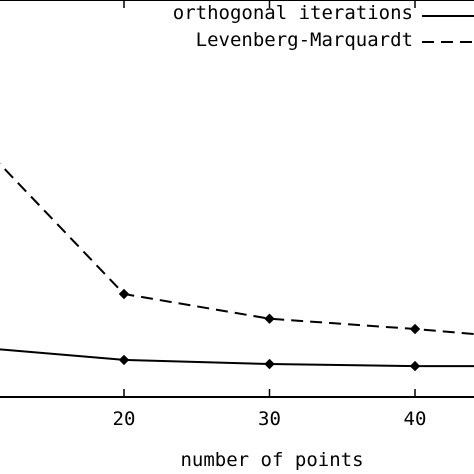 This screenshot has height=474, width=474. What do you see at coordinates (271, 460) in the screenshot?
I see `x-axis-label: number of points` at bounding box center [271, 460].